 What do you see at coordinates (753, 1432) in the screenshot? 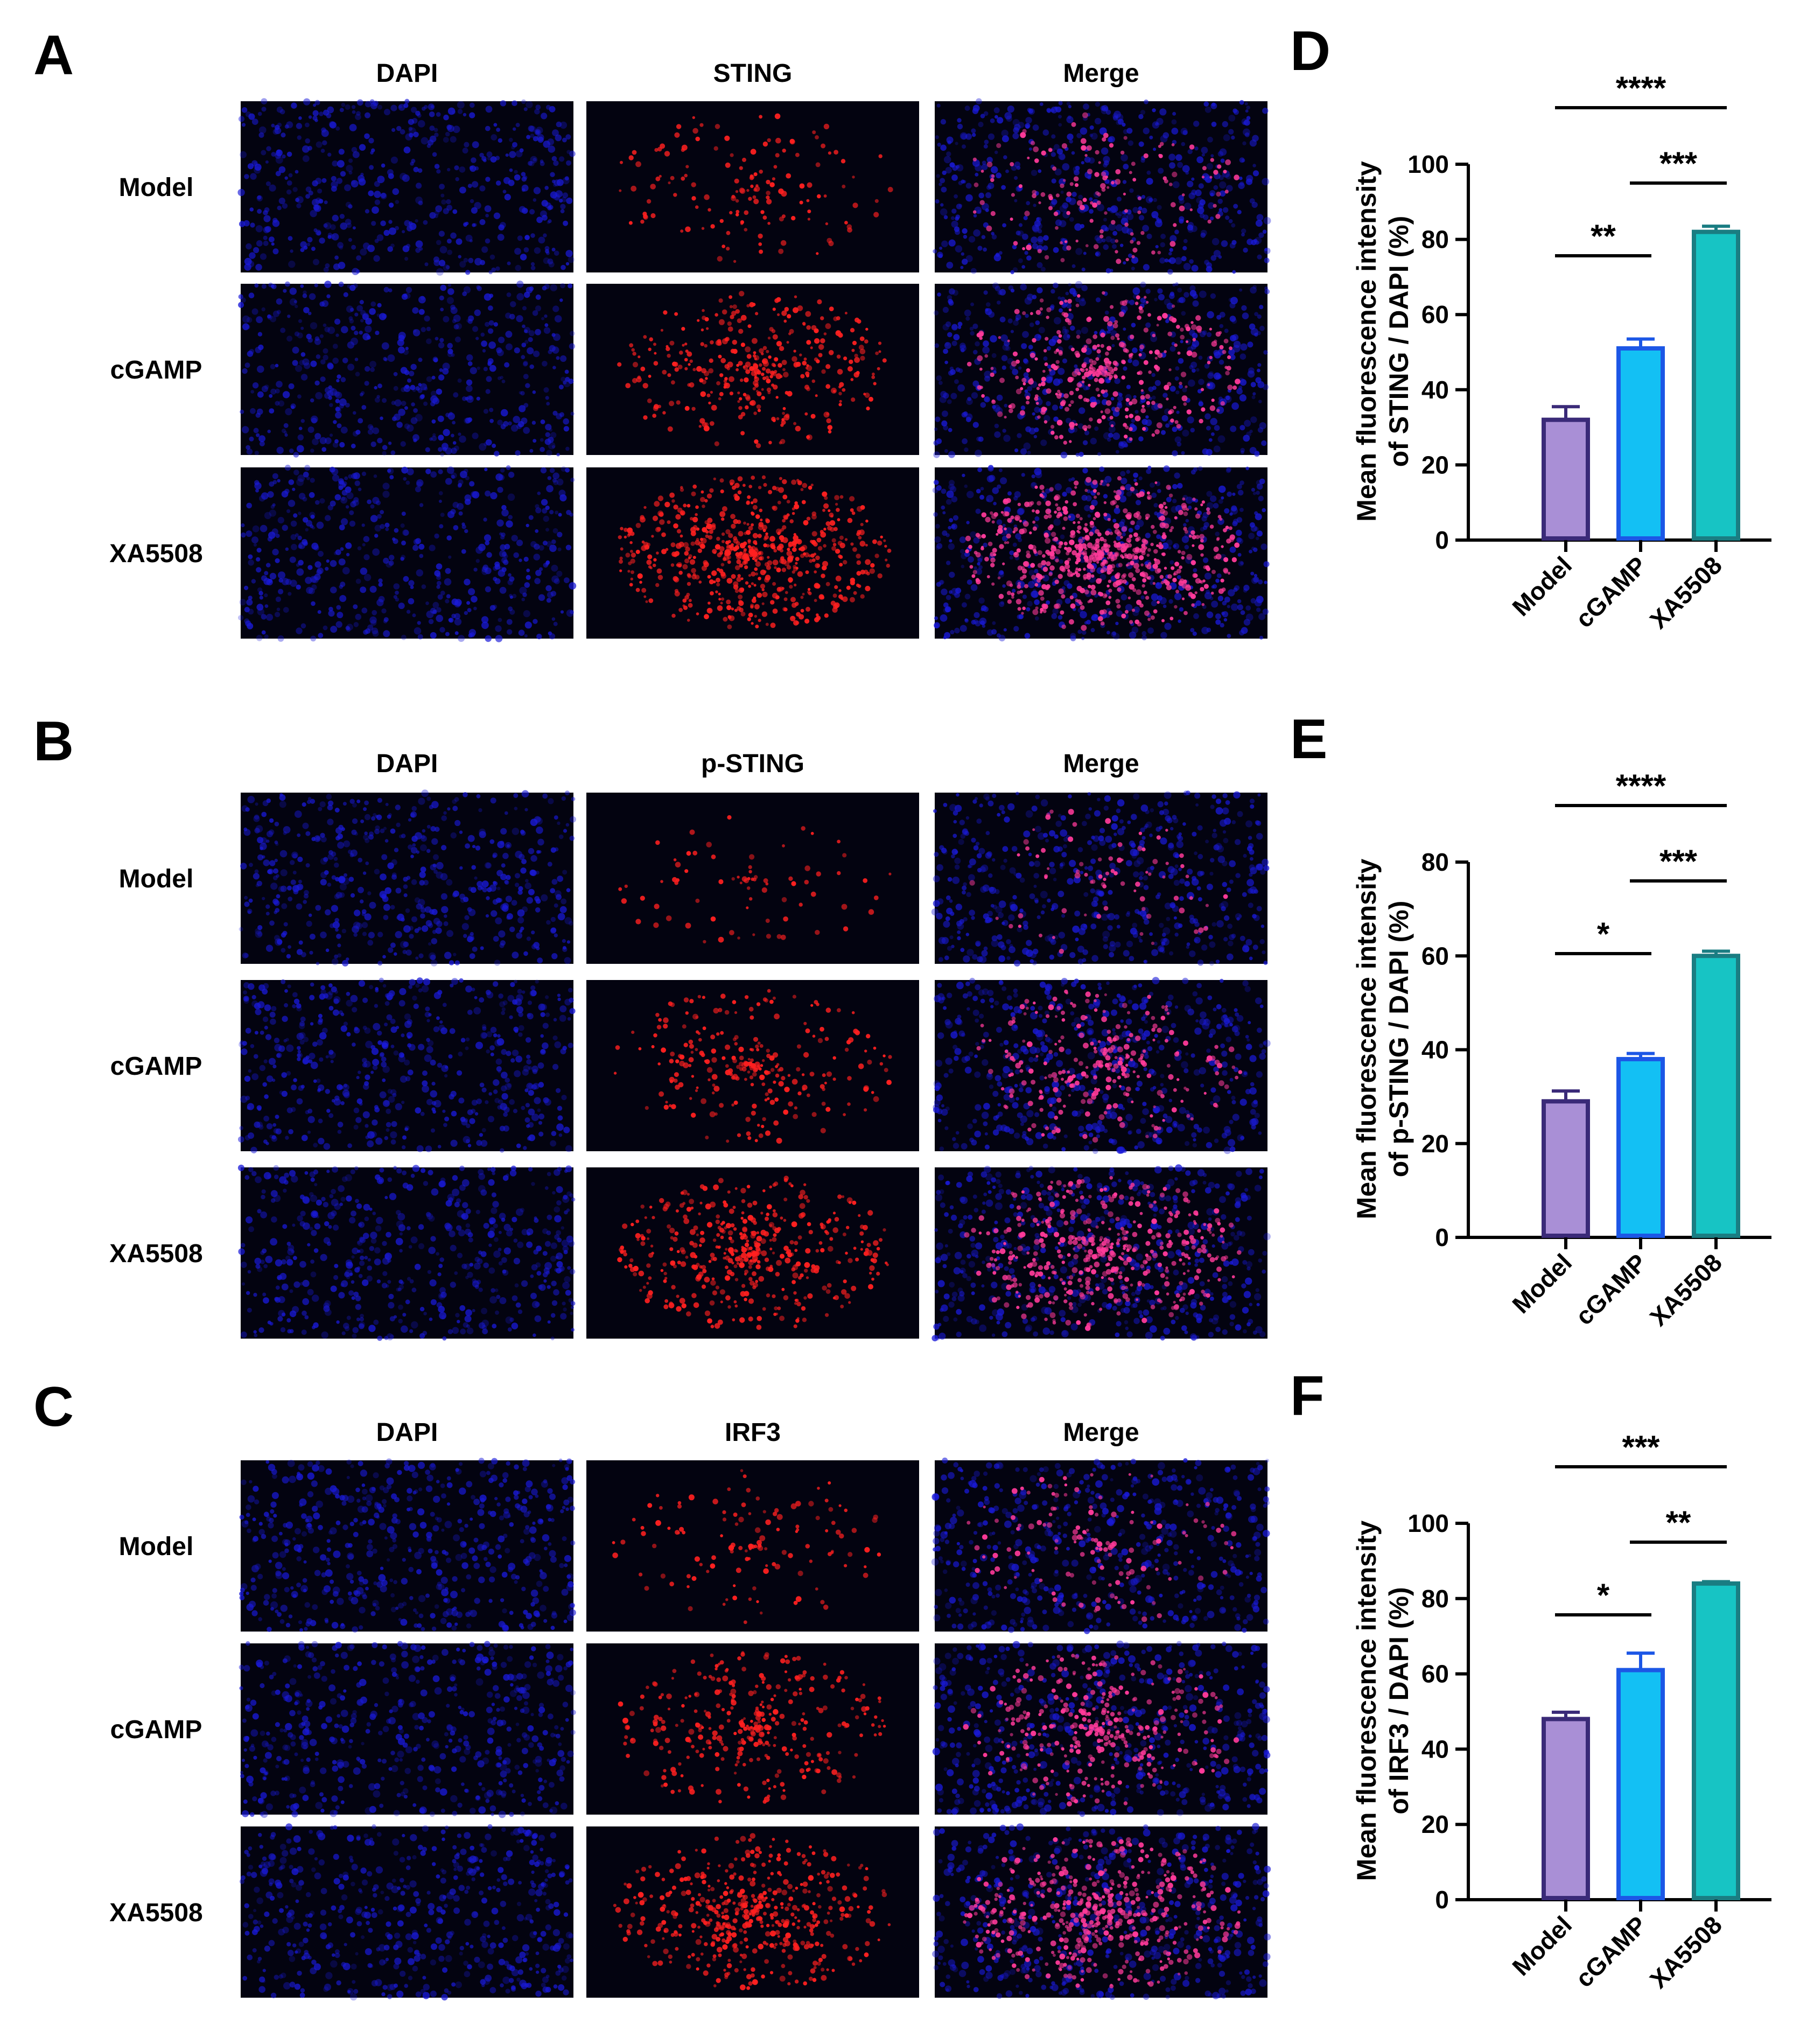
I see `column-header: IRF3` at bounding box center [753, 1432].